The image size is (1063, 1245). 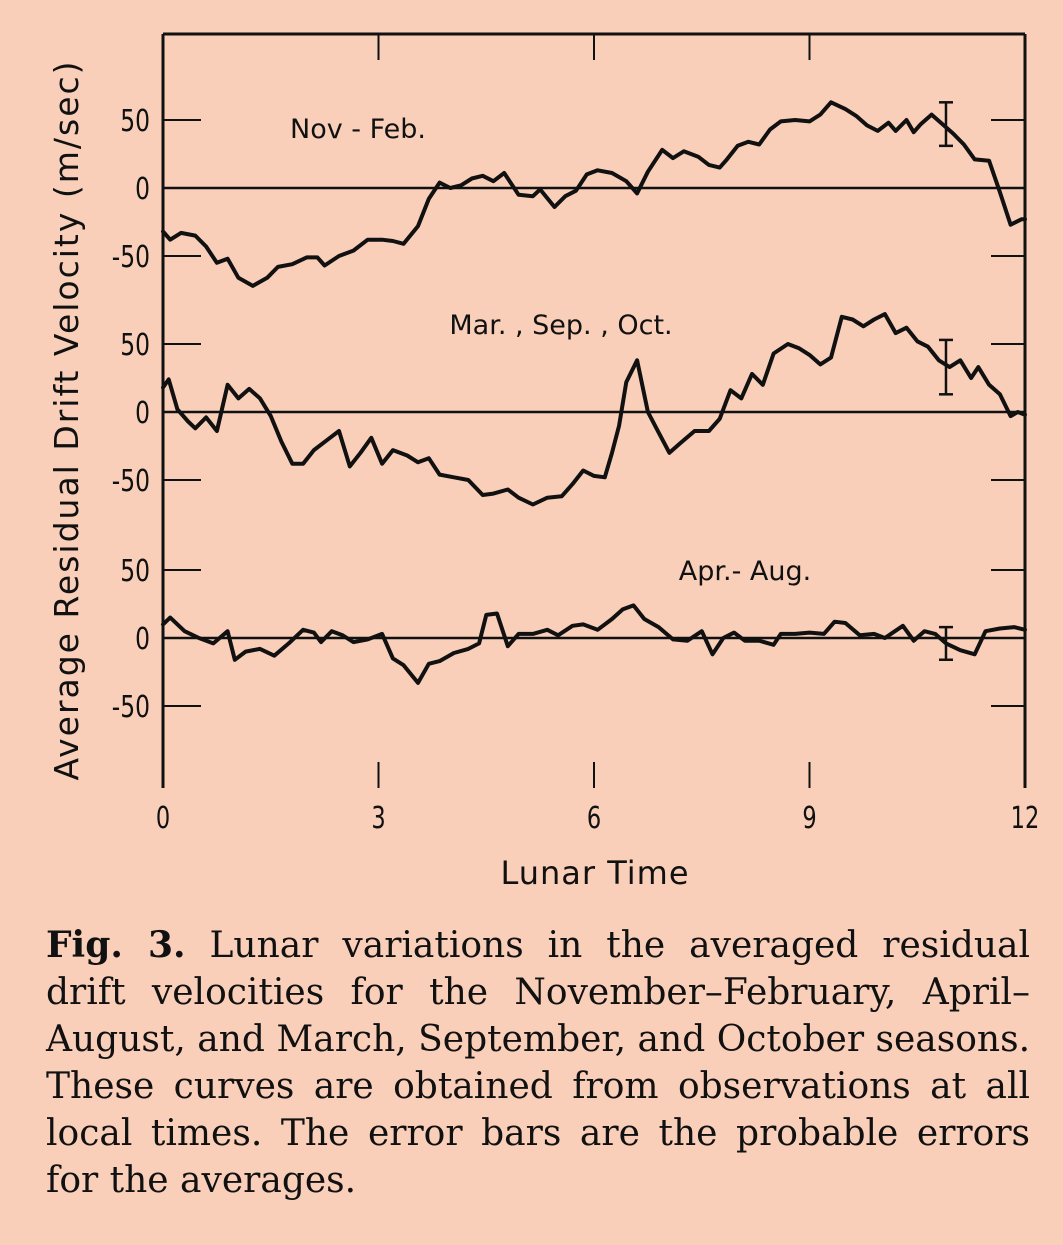 What do you see at coordinates (594, 873) in the screenshot?
I see `x-axis-label: Lunar Time` at bounding box center [594, 873].